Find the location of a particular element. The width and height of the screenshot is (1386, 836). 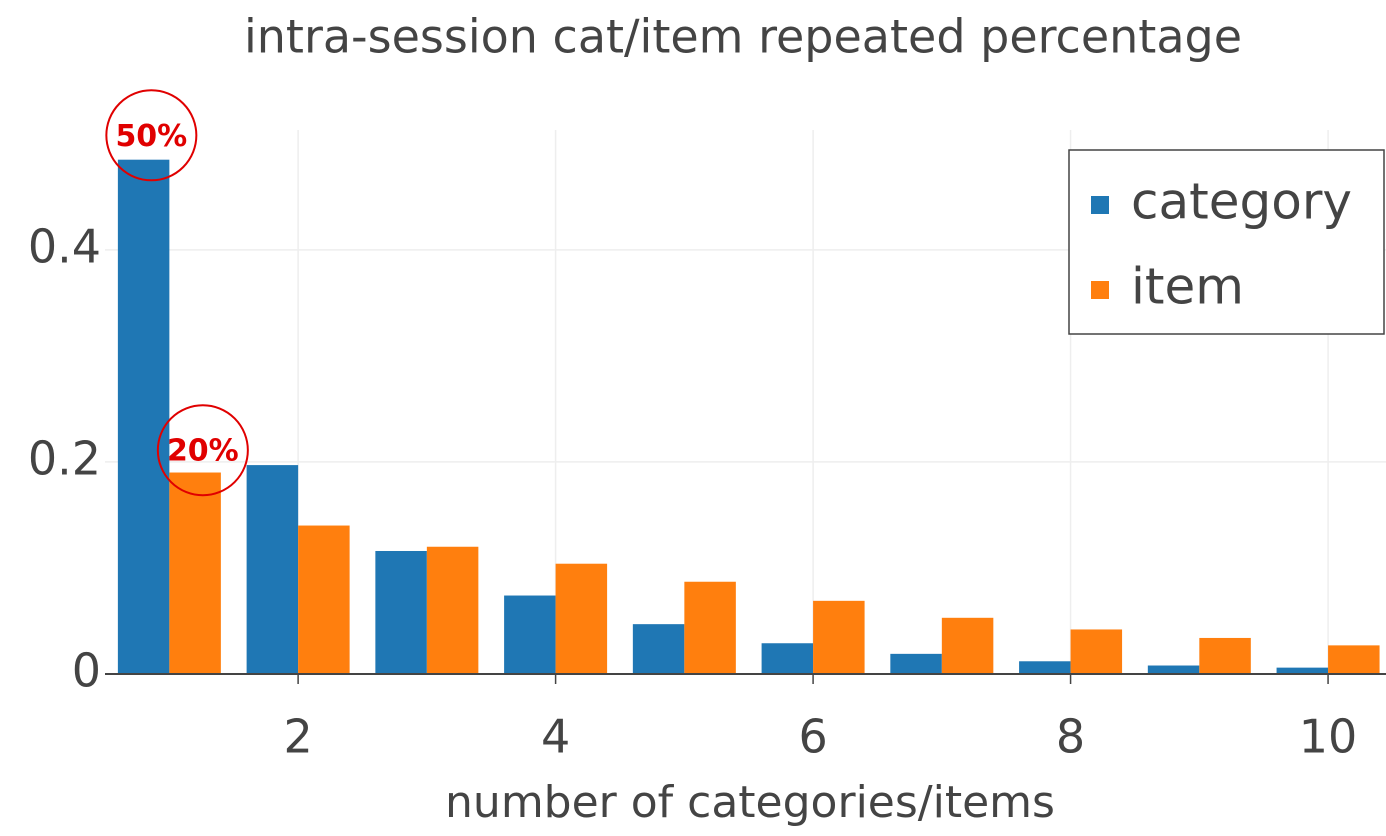

y-tick-label: 0.2 is located at coordinates (64, 458).